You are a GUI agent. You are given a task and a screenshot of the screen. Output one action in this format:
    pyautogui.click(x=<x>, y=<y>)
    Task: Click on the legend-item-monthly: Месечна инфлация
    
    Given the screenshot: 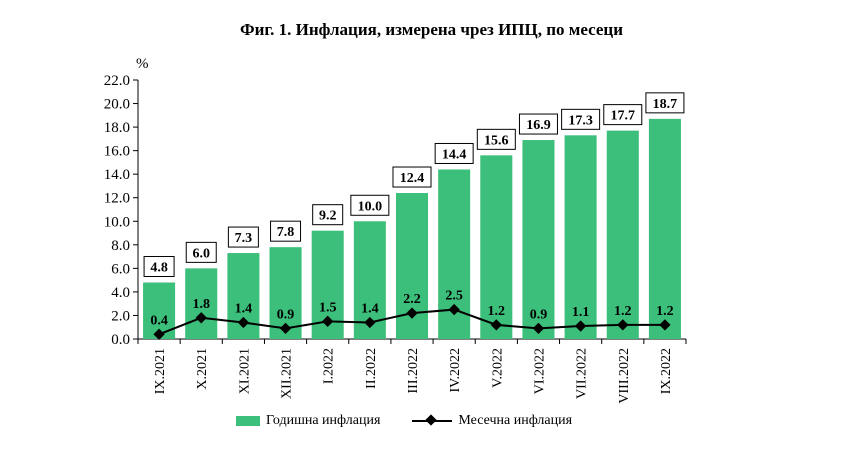 What is the action you would take?
    pyautogui.click(x=492, y=421)
    